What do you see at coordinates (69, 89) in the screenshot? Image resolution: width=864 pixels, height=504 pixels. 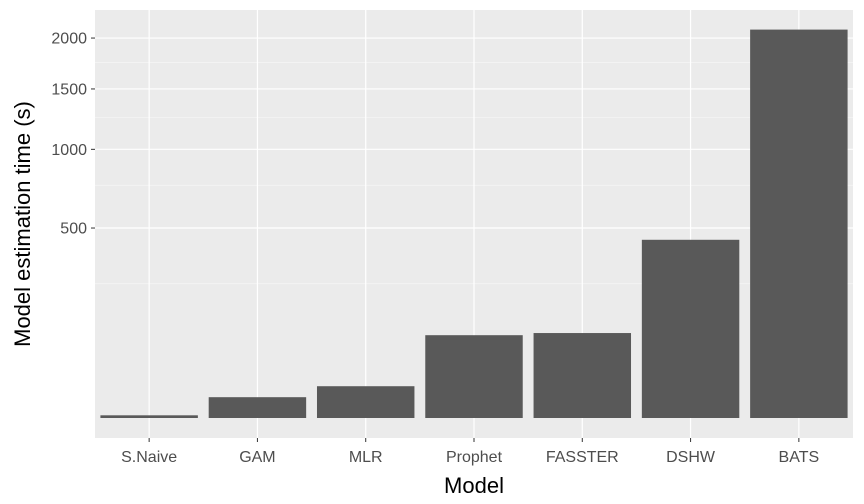 I see `y-tick-label: 1500` at bounding box center [69, 89].